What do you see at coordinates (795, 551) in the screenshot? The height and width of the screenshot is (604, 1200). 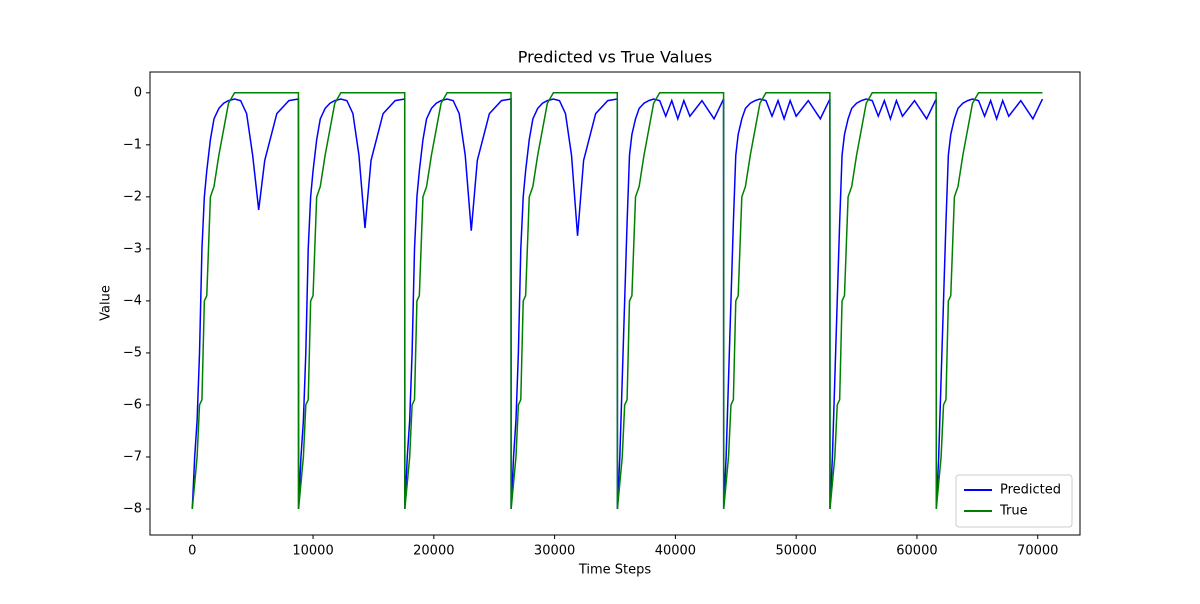 I see `x-tick-label: 50000` at bounding box center [795, 551].